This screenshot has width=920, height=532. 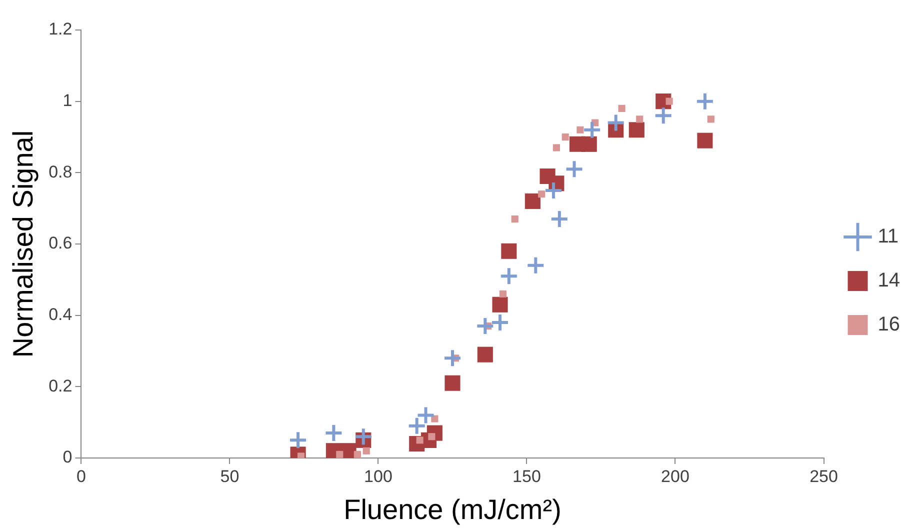 I want to click on x-tick-label: 100, so click(x=378, y=476).